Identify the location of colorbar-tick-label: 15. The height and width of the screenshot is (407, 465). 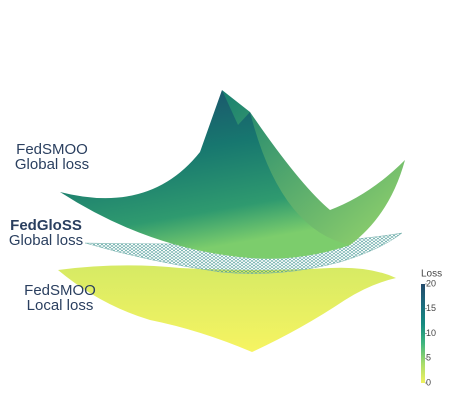
(431, 308).